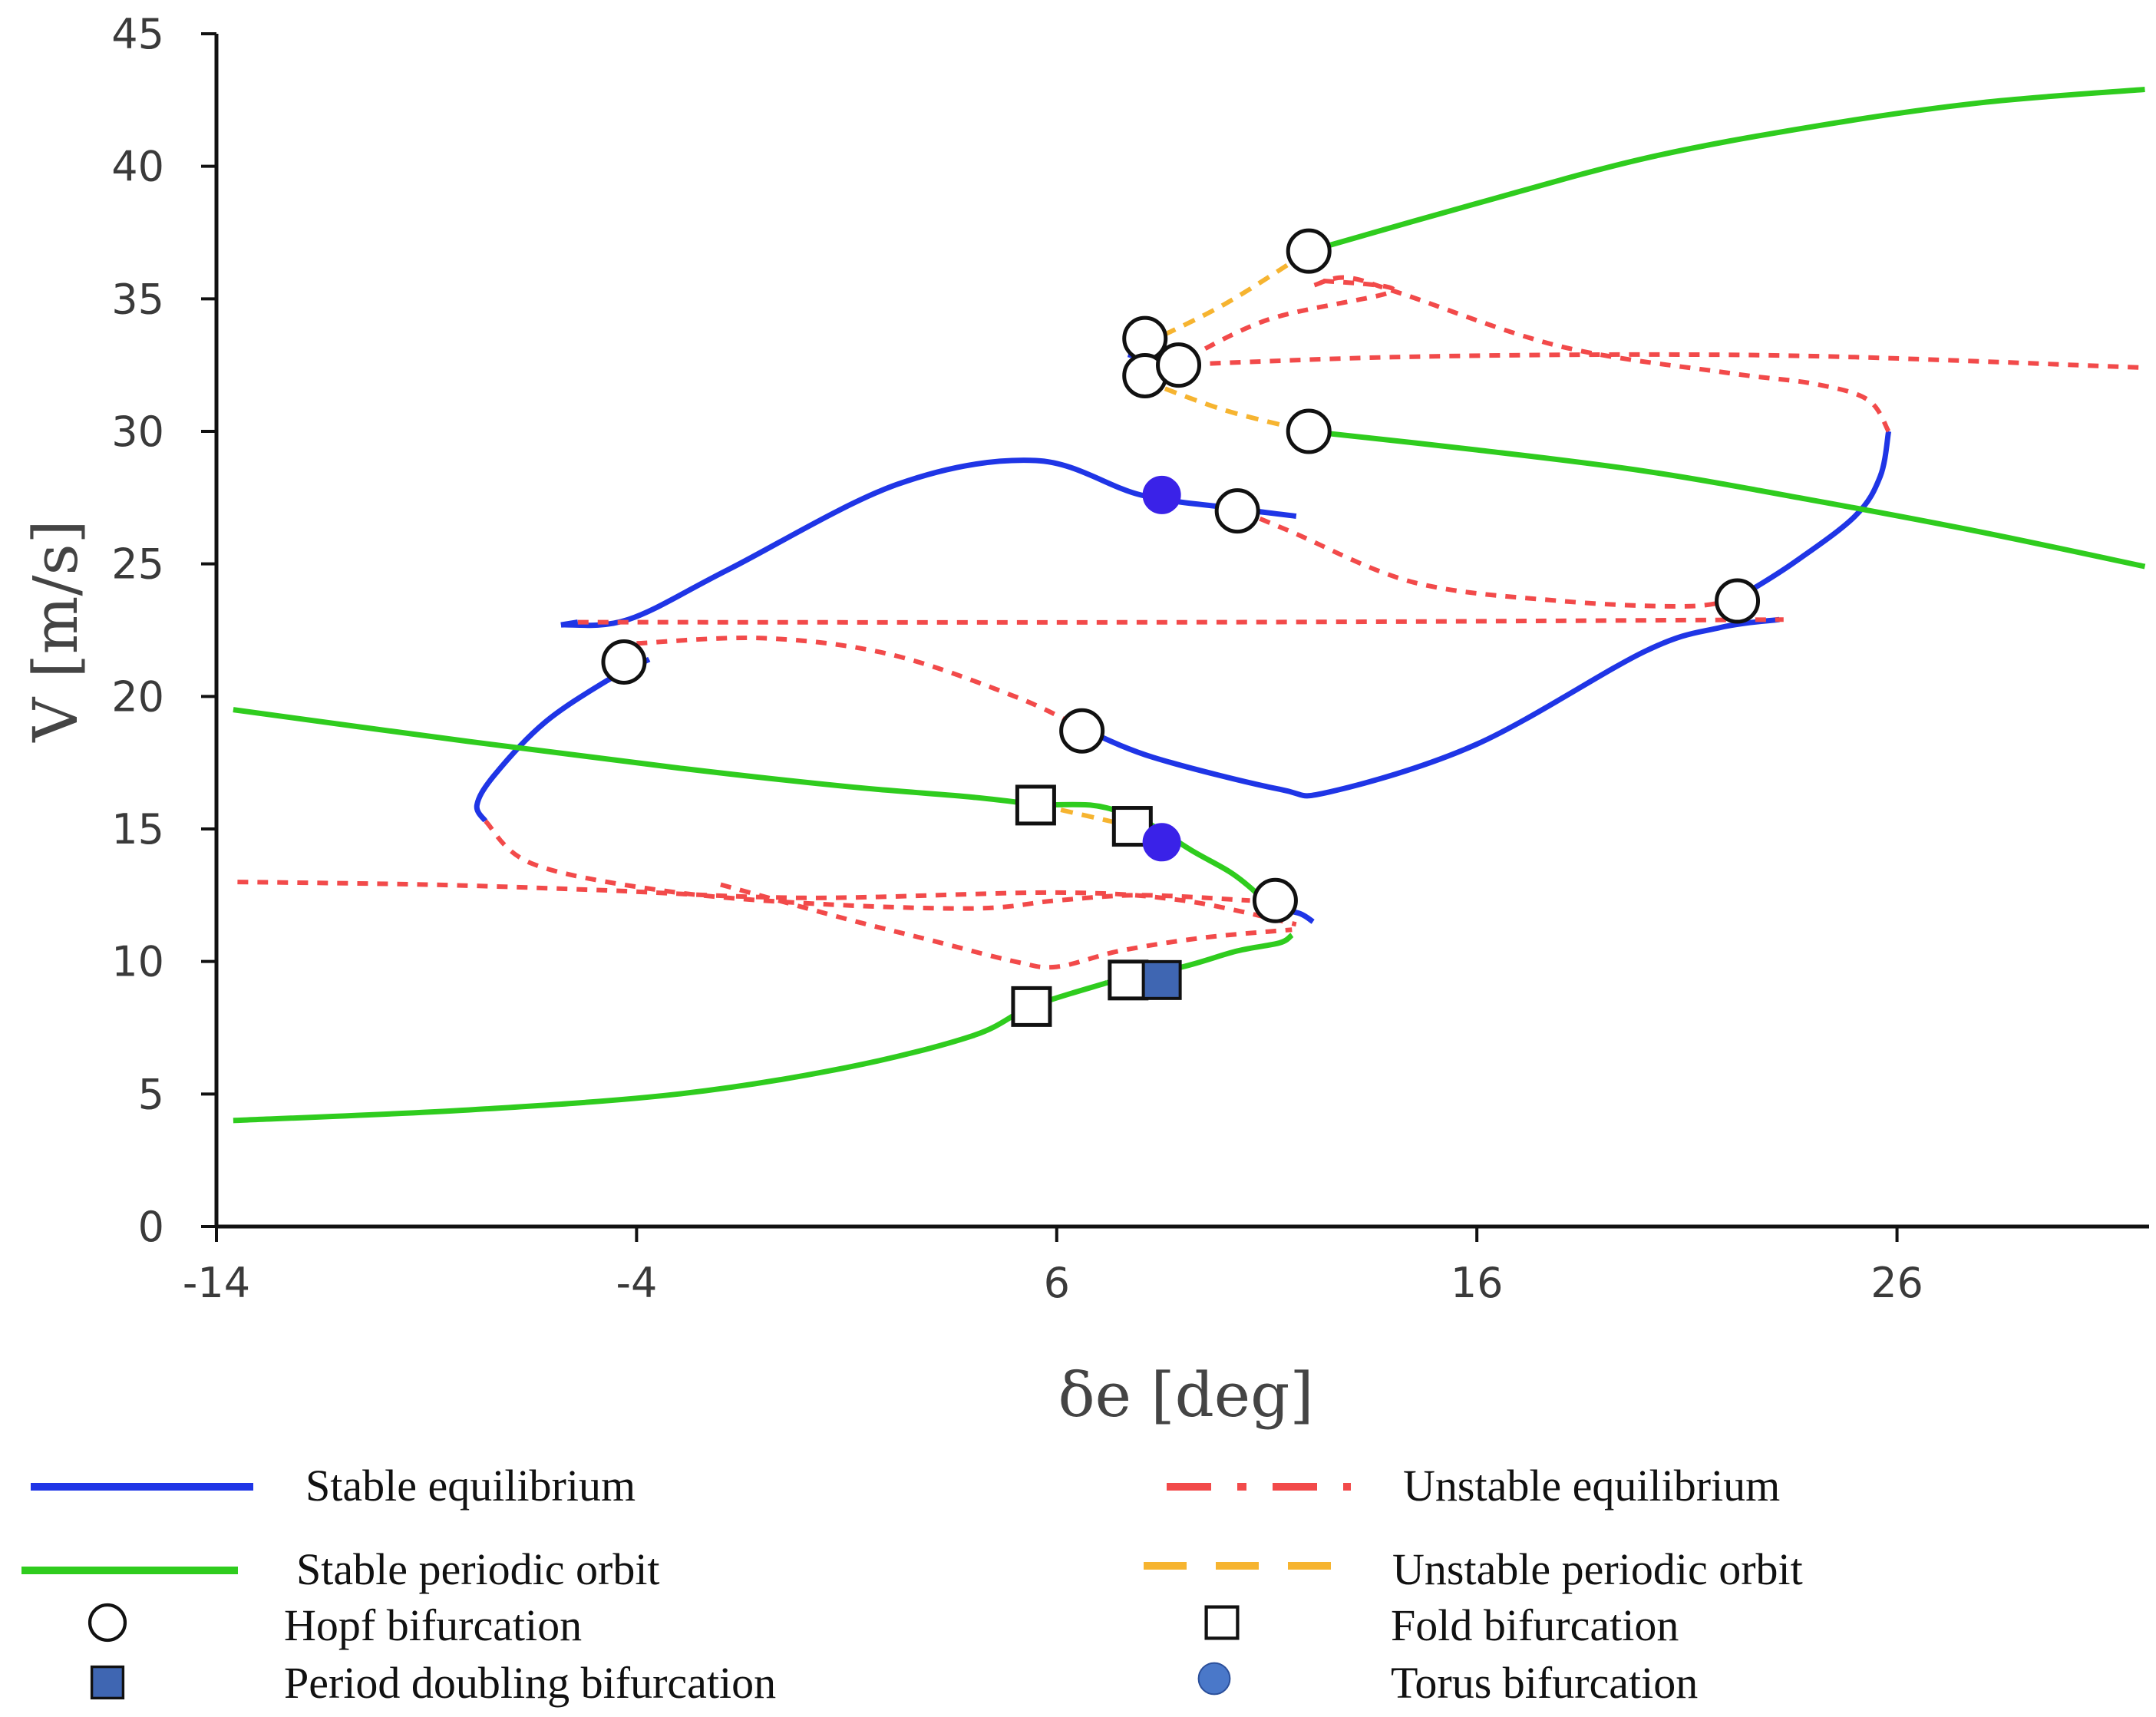 This screenshot has width=2156, height=1717. What do you see at coordinates (55, 631) in the screenshot?
I see `y-axis-title: V [m/s]` at bounding box center [55, 631].